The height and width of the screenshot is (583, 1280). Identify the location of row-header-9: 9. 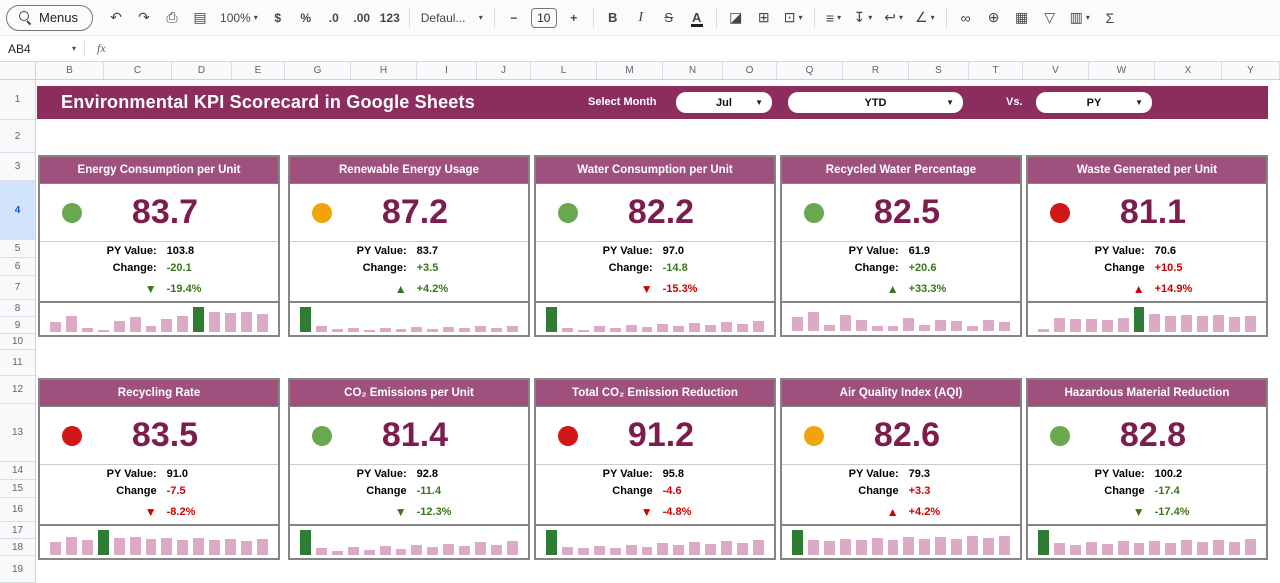
(17, 325).